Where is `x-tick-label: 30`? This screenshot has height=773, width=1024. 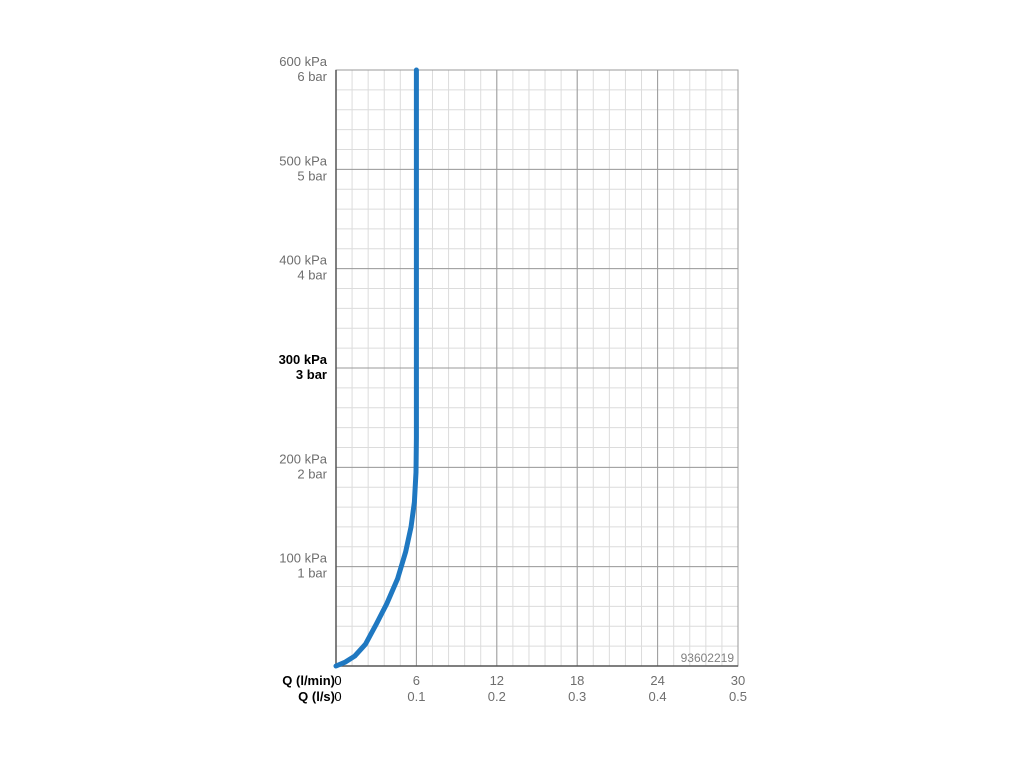
x-tick-label: 30 is located at coordinates (738, 680).